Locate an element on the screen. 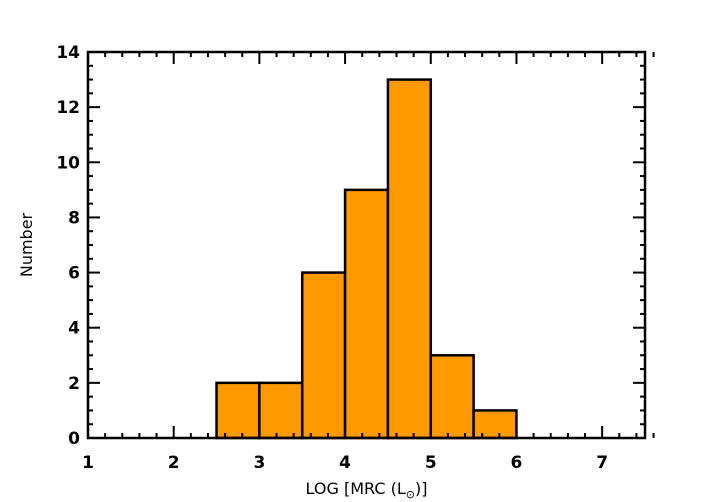 The width and height of the screenshot is (702, 502). y-tick-label-4: 8 is located at coordinates (74, 218).